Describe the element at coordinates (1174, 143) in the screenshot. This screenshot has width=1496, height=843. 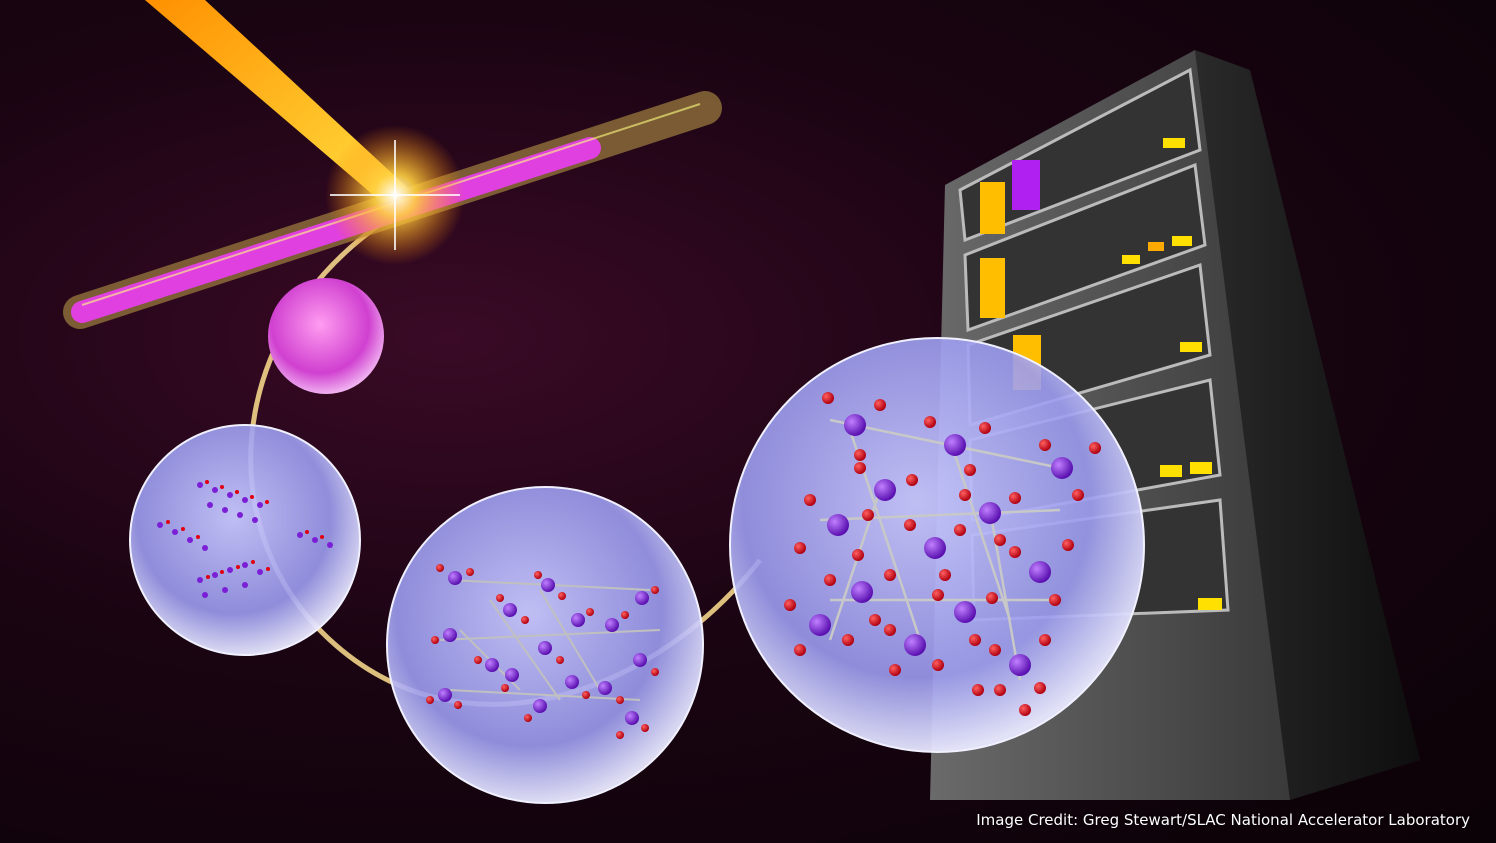
I see `status-led-icon` at that location.